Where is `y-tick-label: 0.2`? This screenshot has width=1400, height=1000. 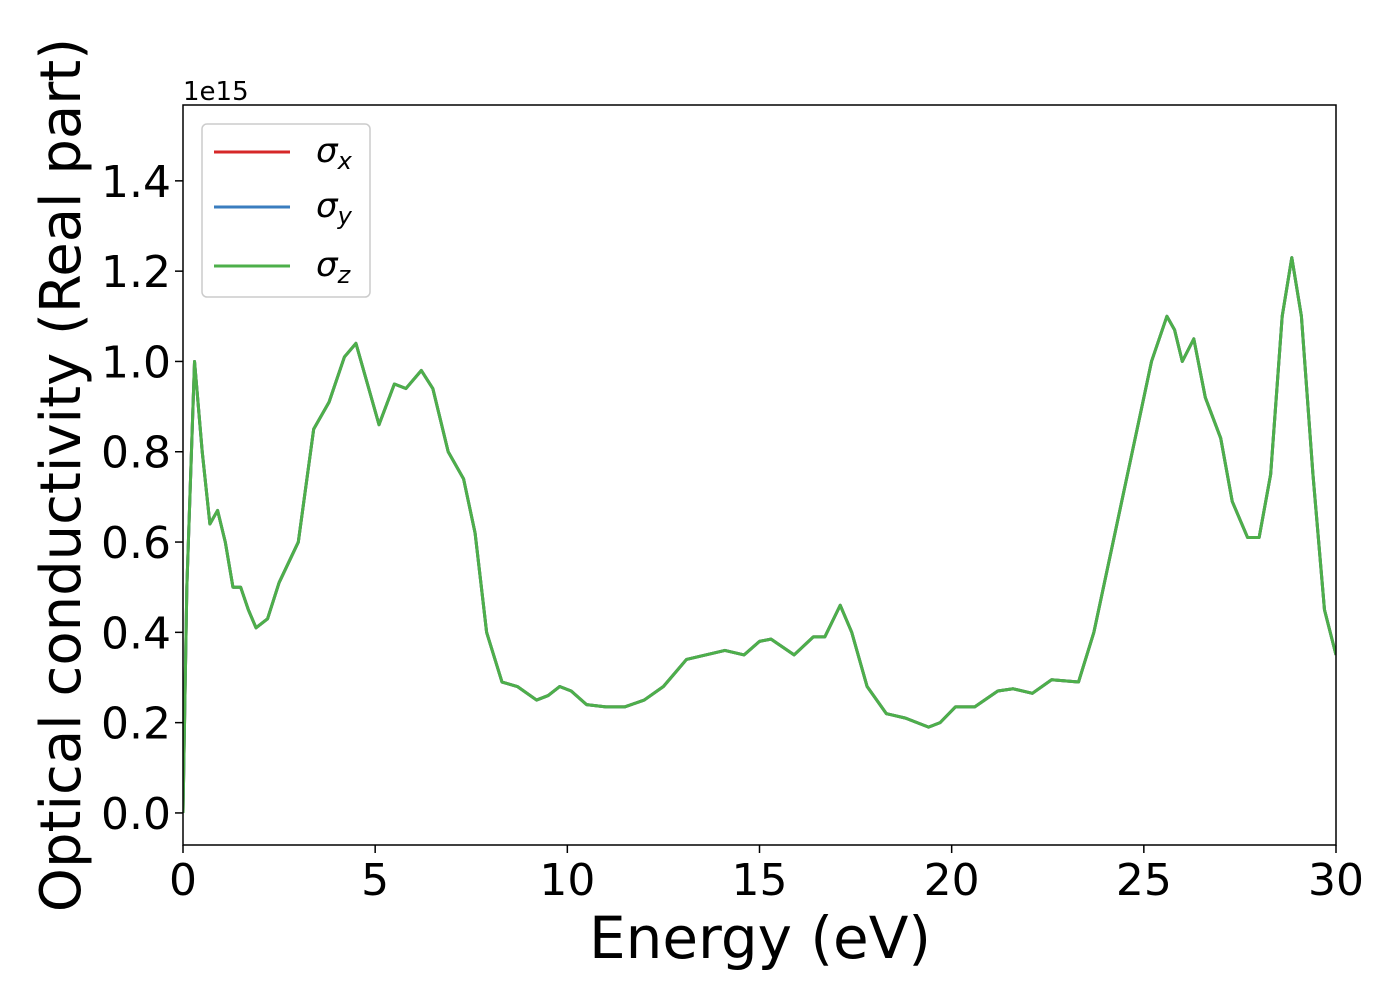
y-tick-label: 0.2 is located at coordinates (136, 724).